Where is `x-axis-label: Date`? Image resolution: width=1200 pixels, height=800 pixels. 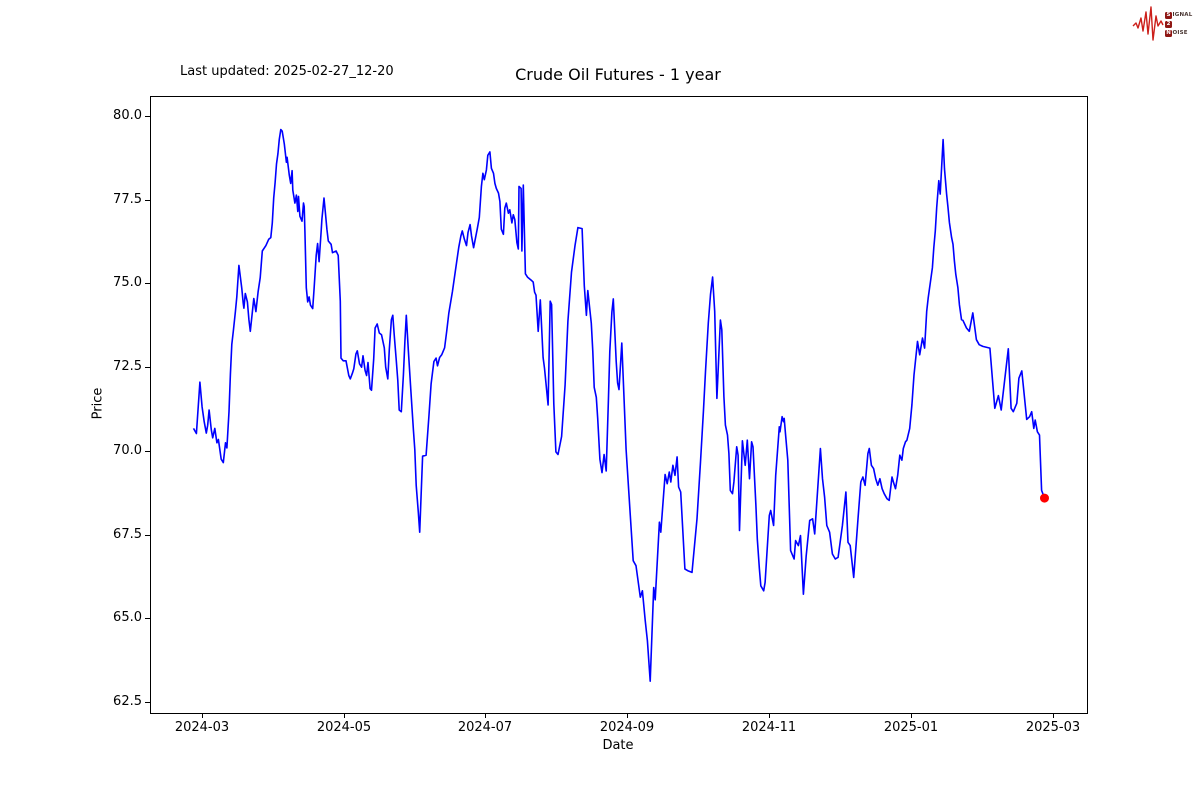
x-axis-label: Date is located at coordinates (618, 745).